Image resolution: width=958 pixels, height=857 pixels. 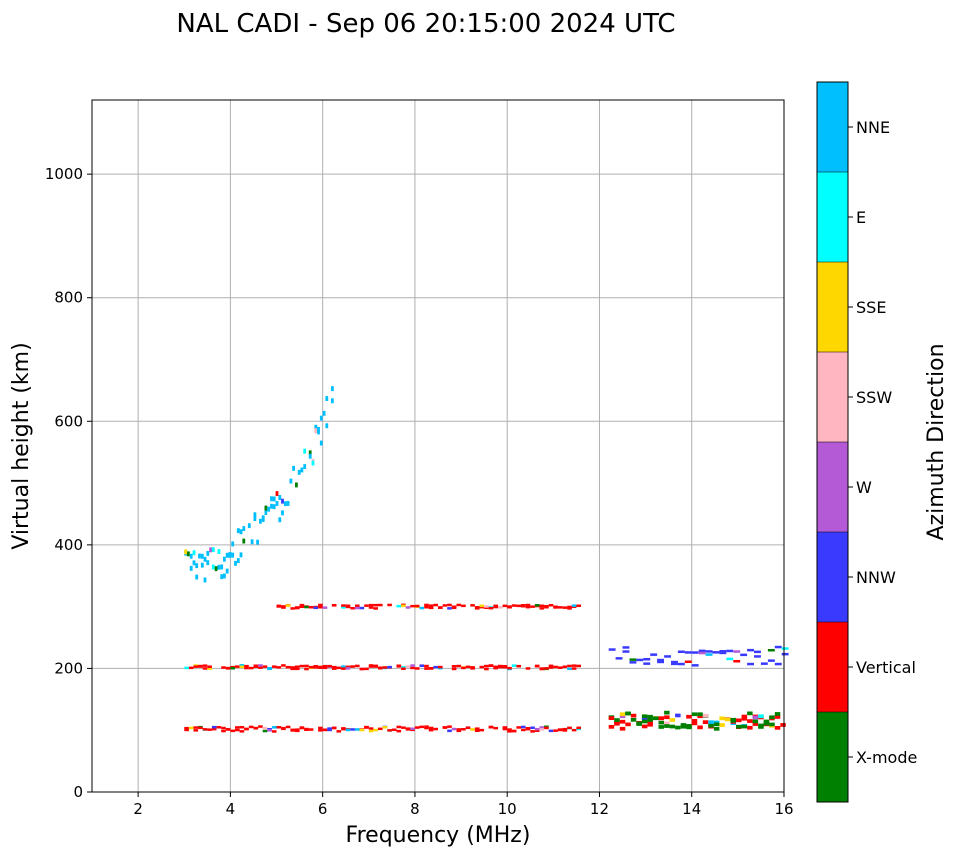 What do you see at coordinates (832, 757) in the screenshot?
I see `colorbar-swatch-x-mode` at bounding box center [832, 757].